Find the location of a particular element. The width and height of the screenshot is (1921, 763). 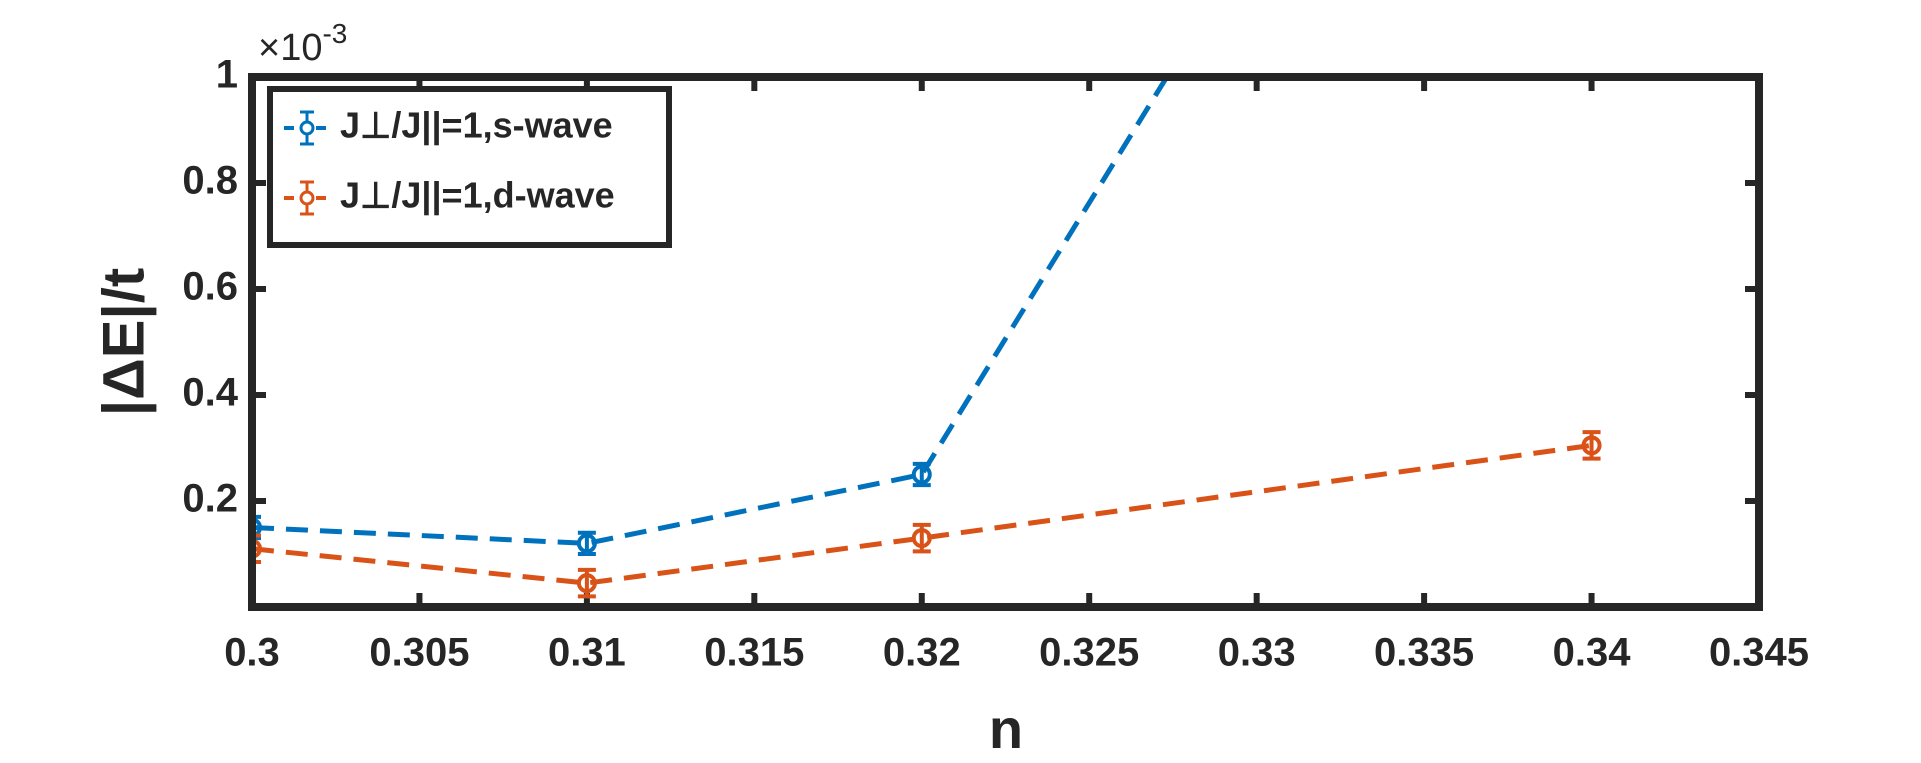

x-tick-label: 0.33 is located at coordinates (1257, 653).